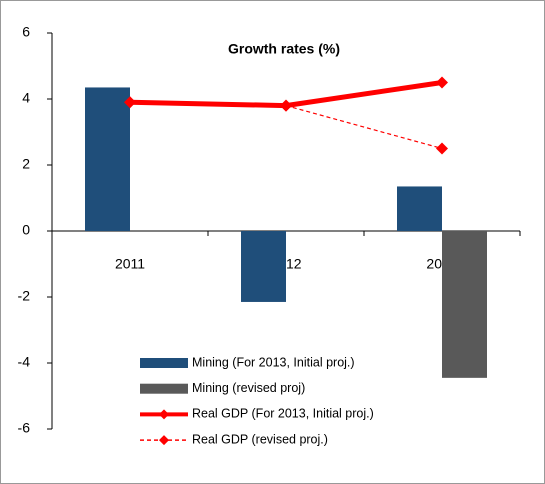  What do you see at coordinates (26, 230) in the screenshot?
I see `y-tick-label: 0` at bounding box center [26, 230].